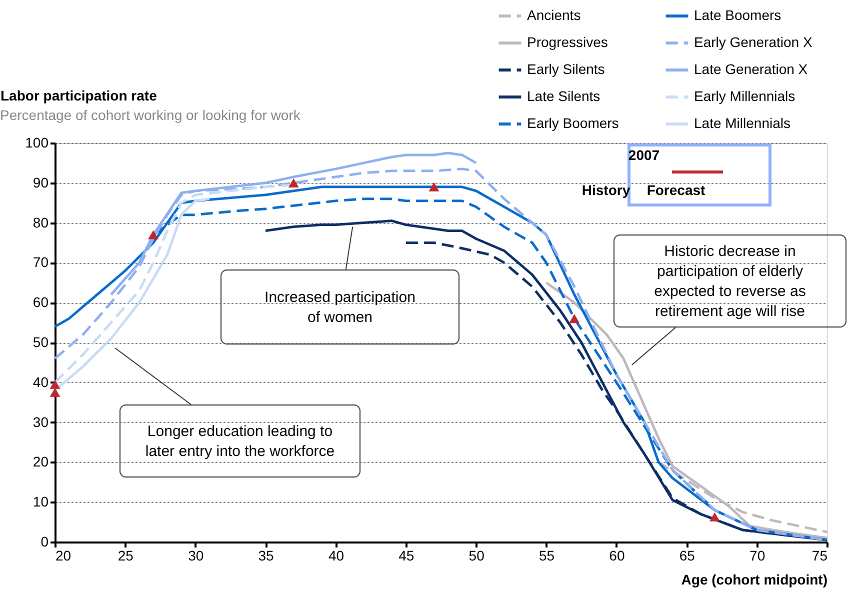 Image resolution: width=856 pixels, height=607 pixels. I want to click on legend-label: Early Millennials, so click(745, 96).